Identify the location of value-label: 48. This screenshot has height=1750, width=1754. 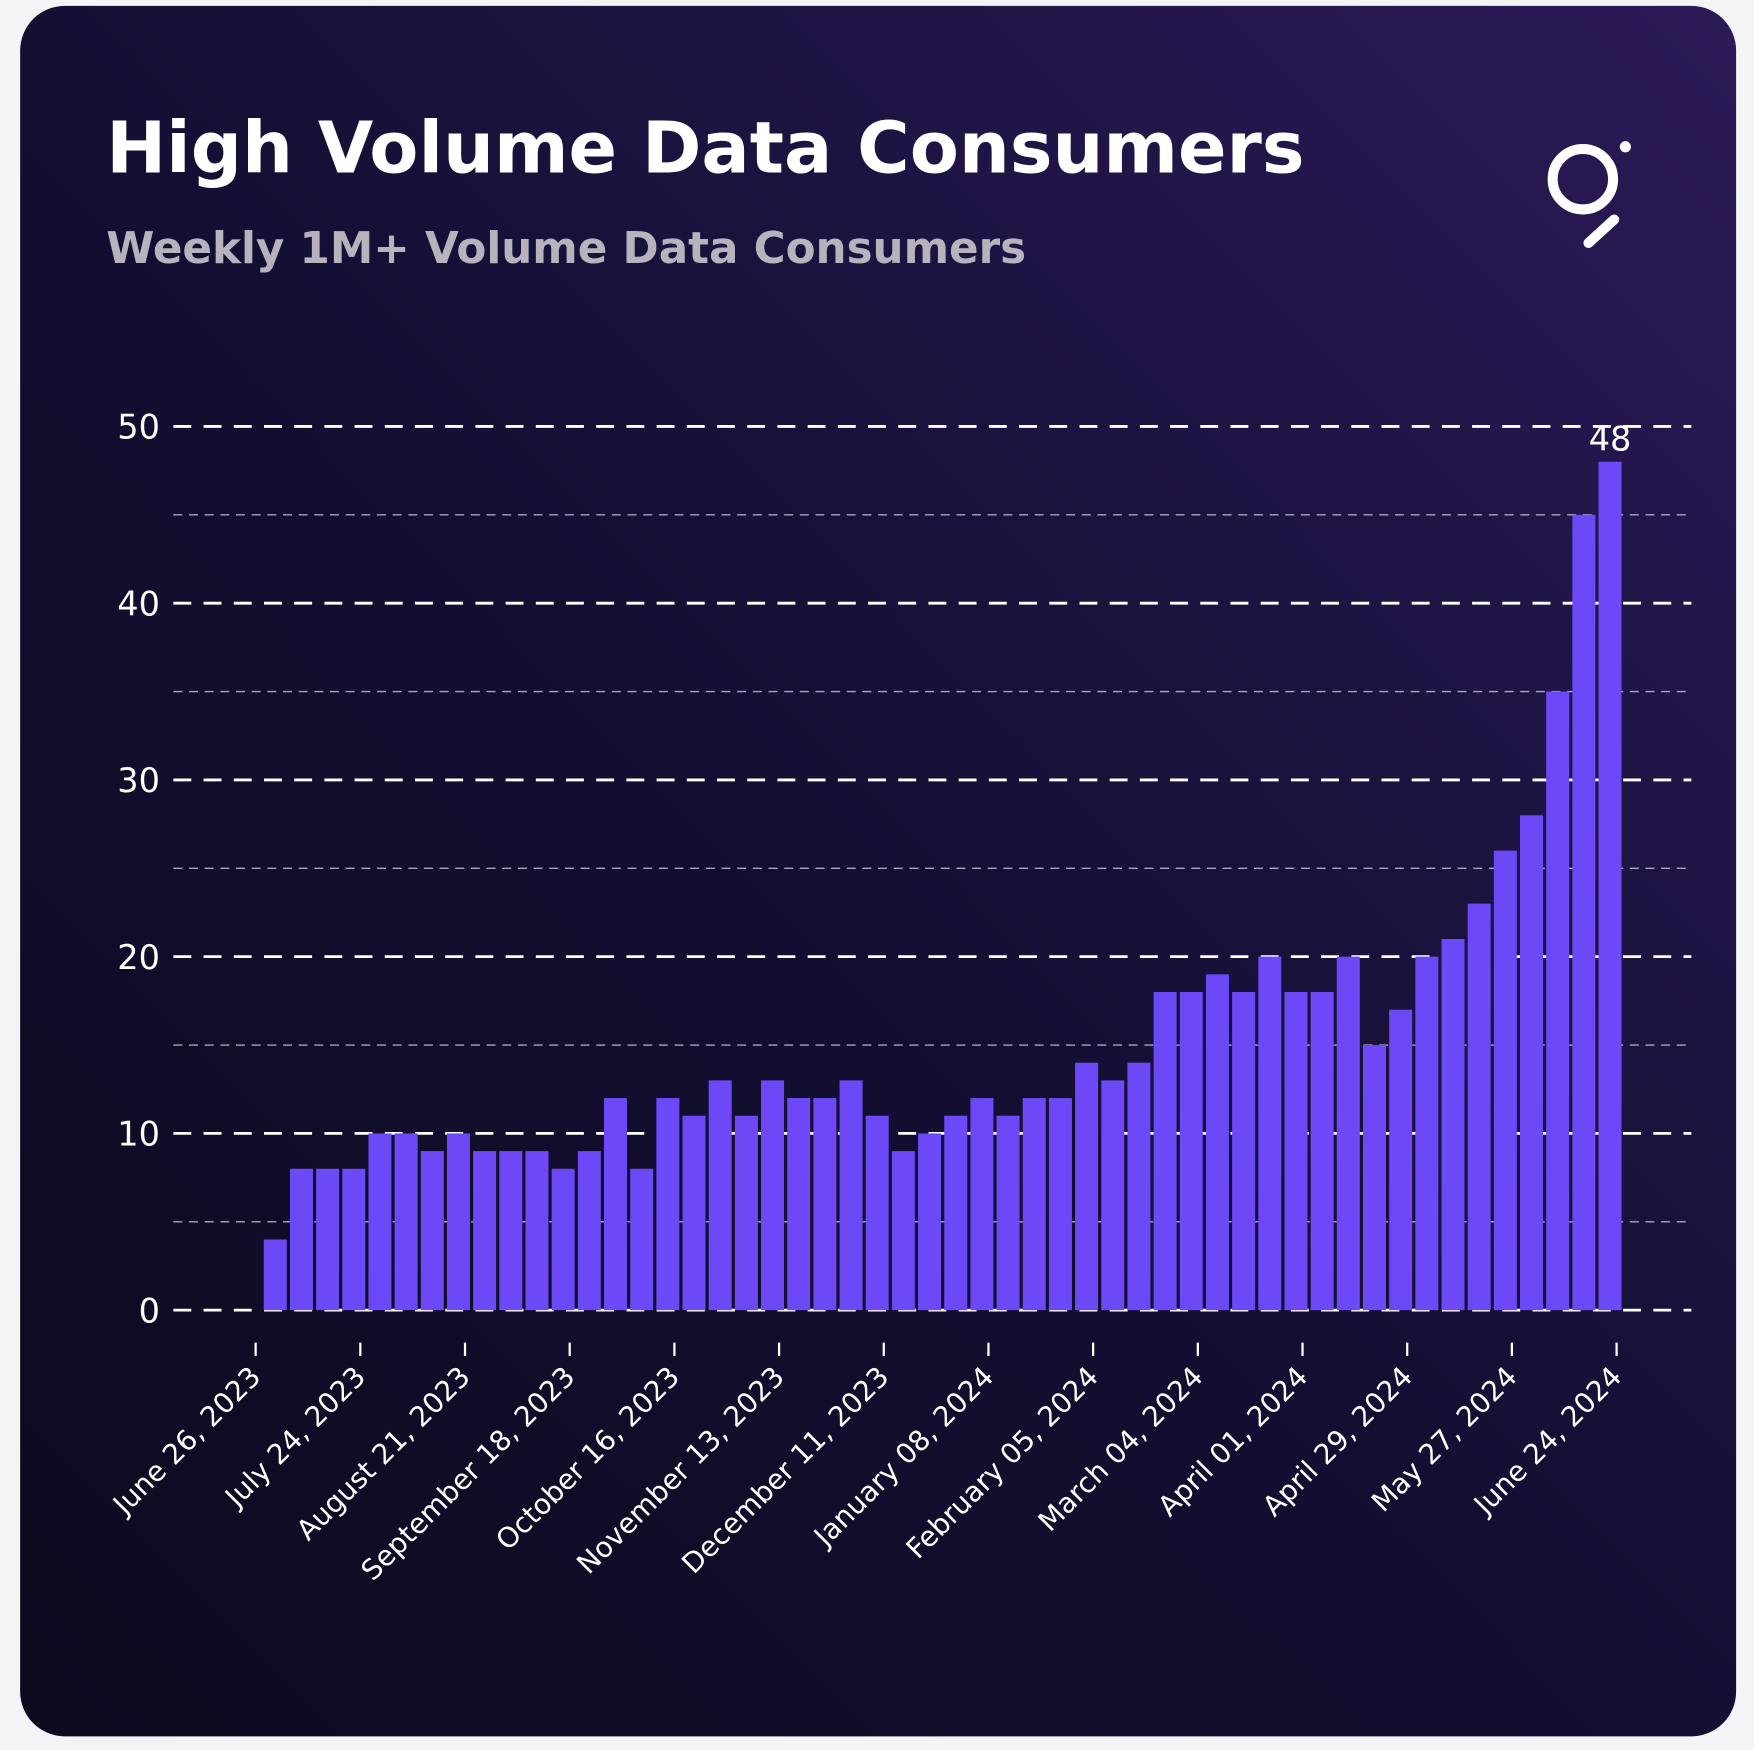
(1610, 439).